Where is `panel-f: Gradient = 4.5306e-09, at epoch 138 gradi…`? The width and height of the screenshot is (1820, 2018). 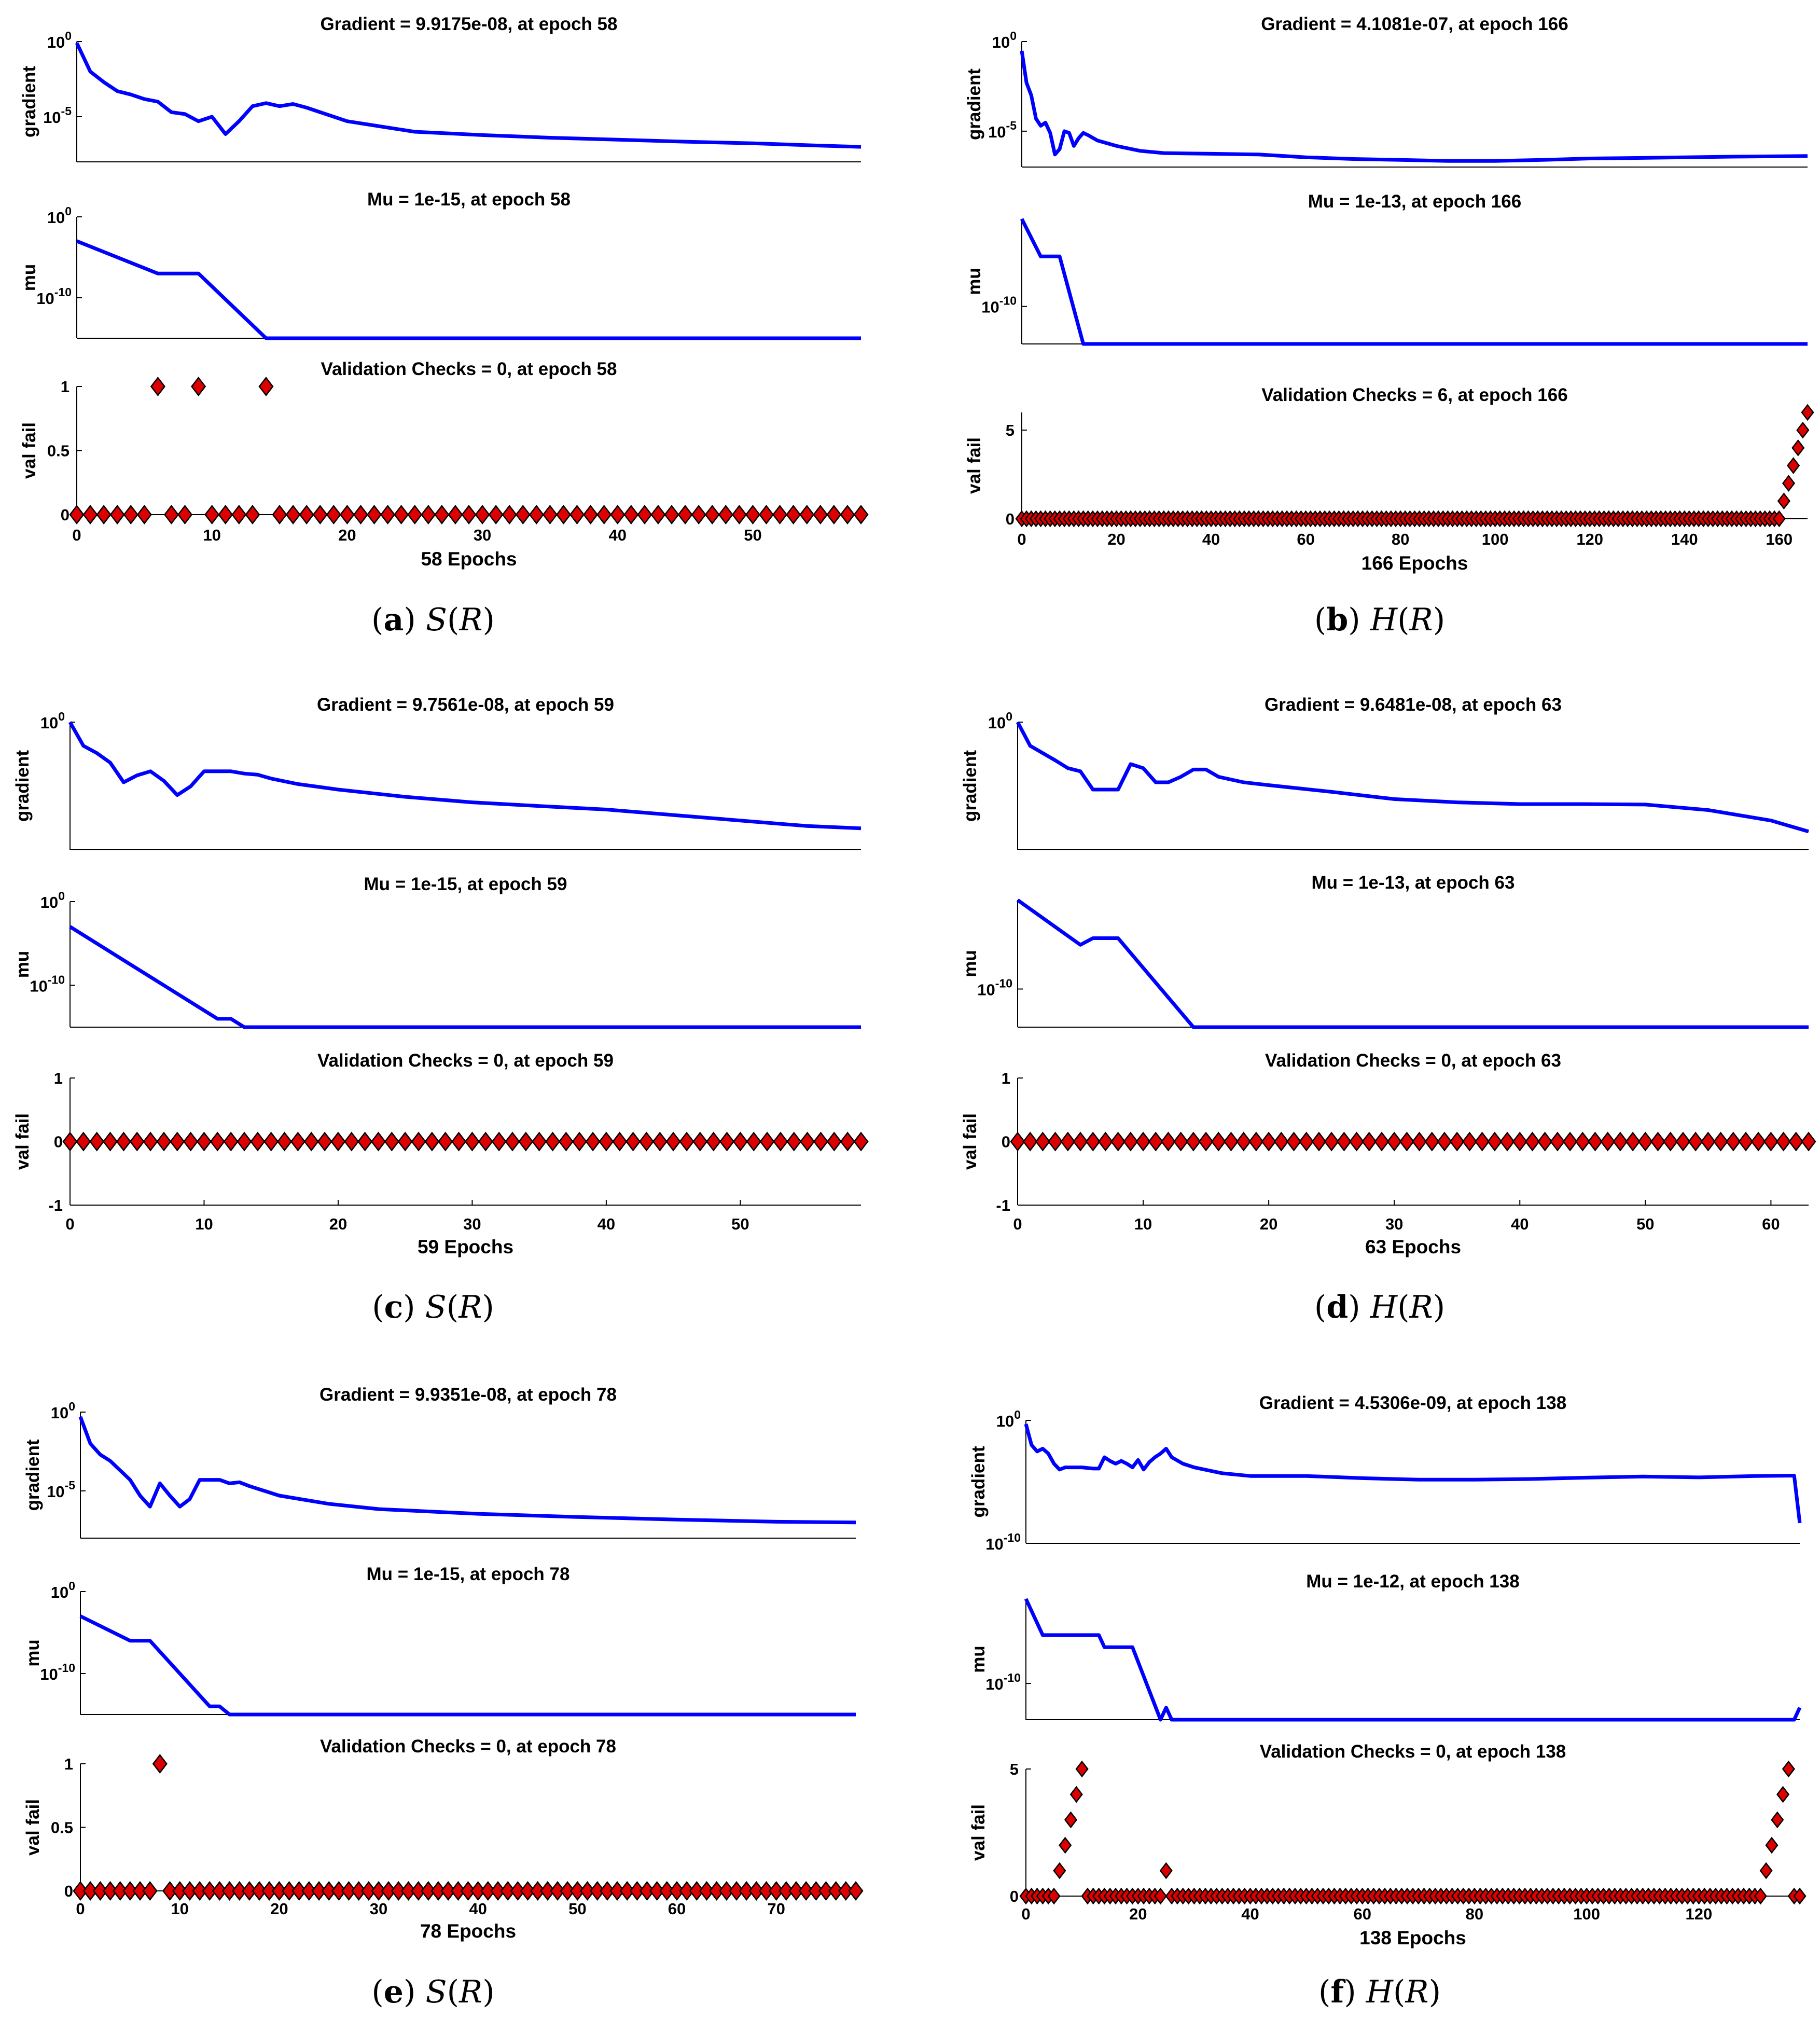 panel-f: Gradient = 4.5306e-09, at epoch 138 gradi… is located at coordinates (1387, 1701).